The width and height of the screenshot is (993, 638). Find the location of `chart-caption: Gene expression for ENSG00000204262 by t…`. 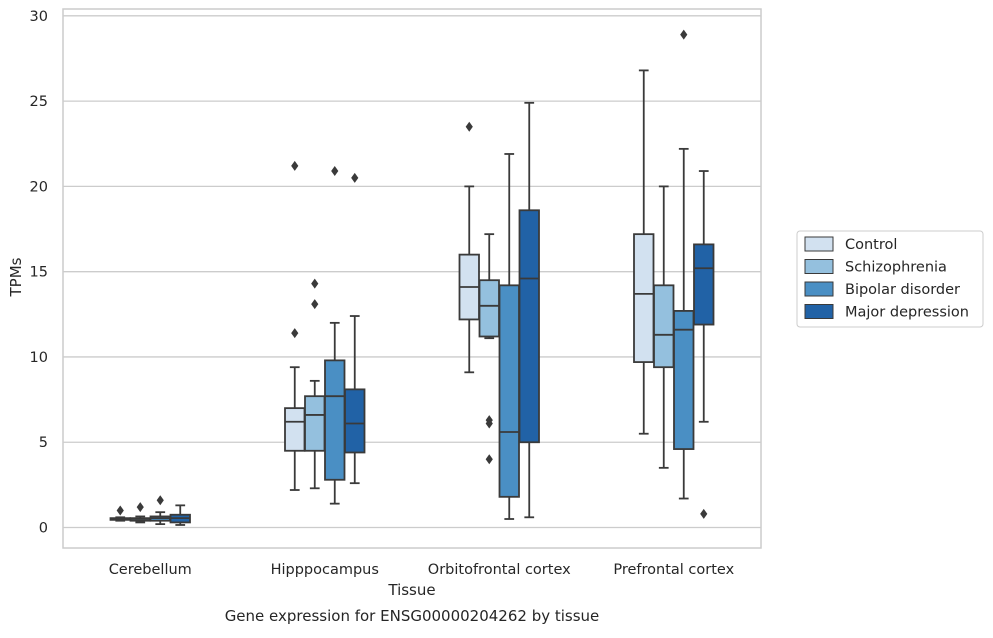

chart-caption: Gene expression for ENSG00000204262 by t… is located at coordinates (412, 616).